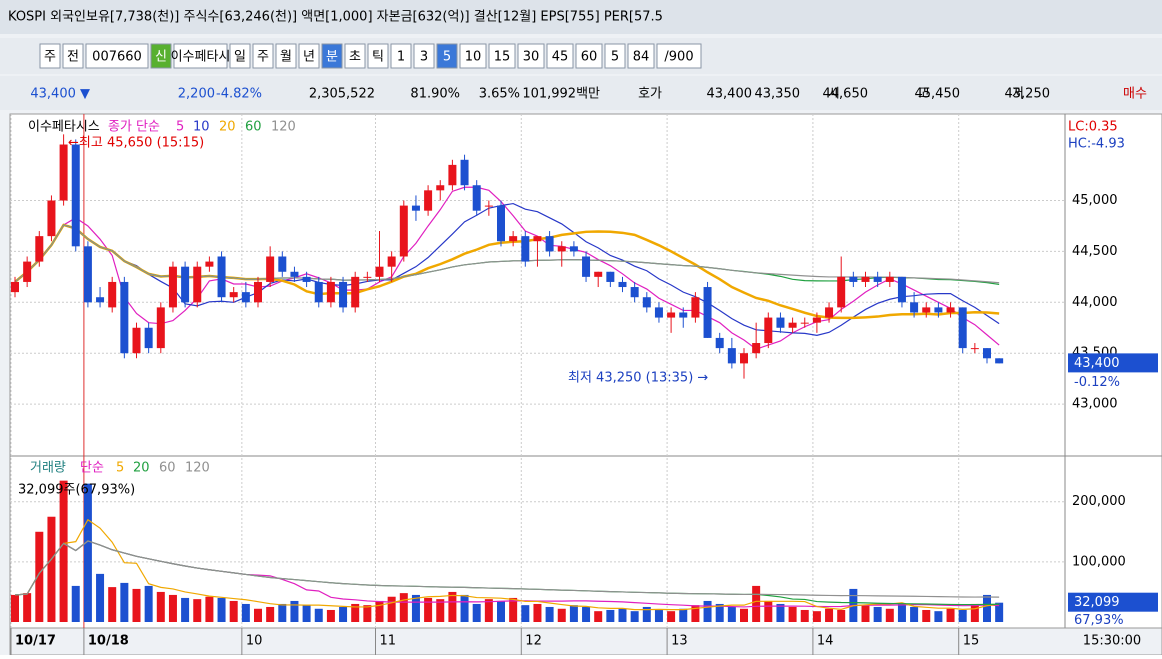  I want to click on toolbar-label: 신, so click(161, 57).